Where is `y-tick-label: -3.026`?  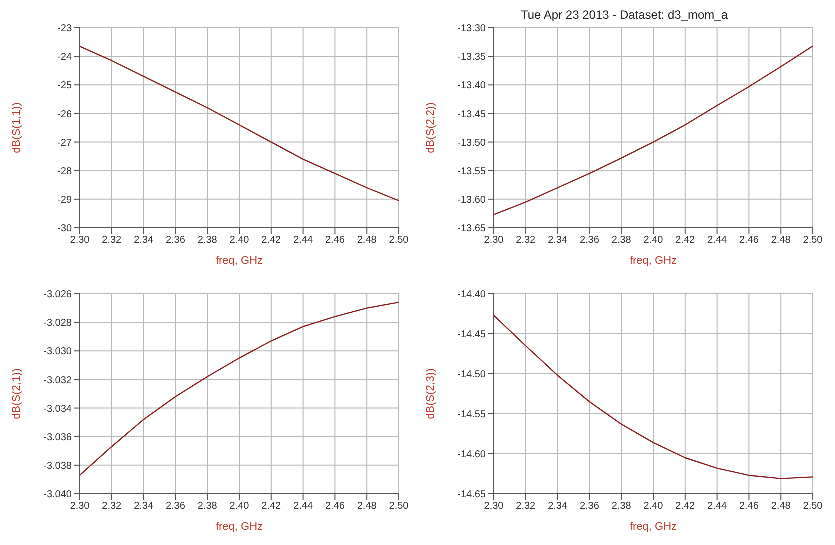
y-tick-label: -3.026 is located at coordinates (58, 295).